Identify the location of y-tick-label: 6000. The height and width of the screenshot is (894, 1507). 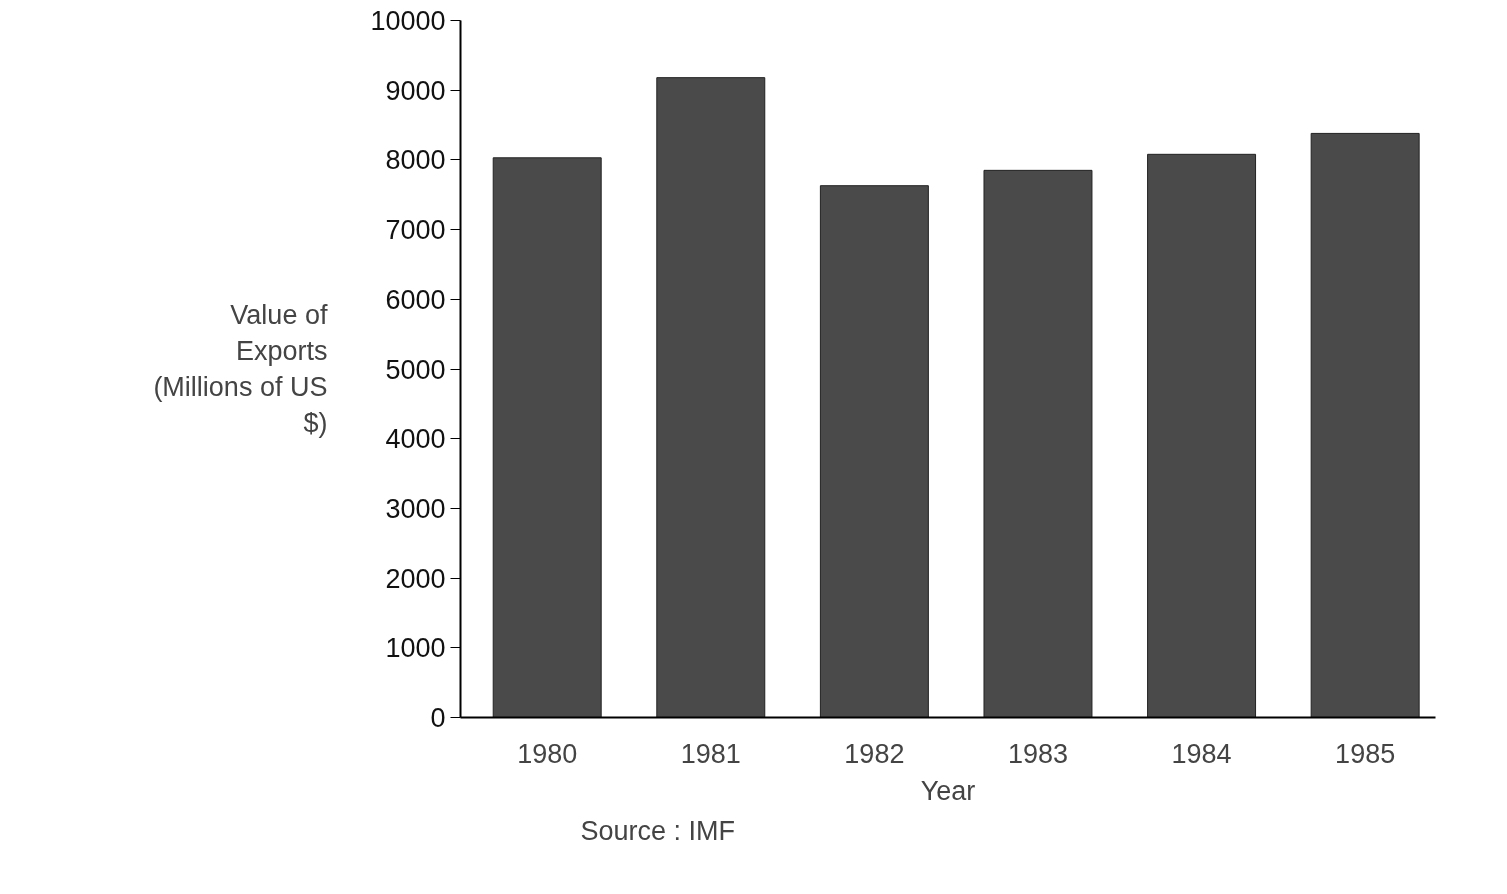
(415, 299).